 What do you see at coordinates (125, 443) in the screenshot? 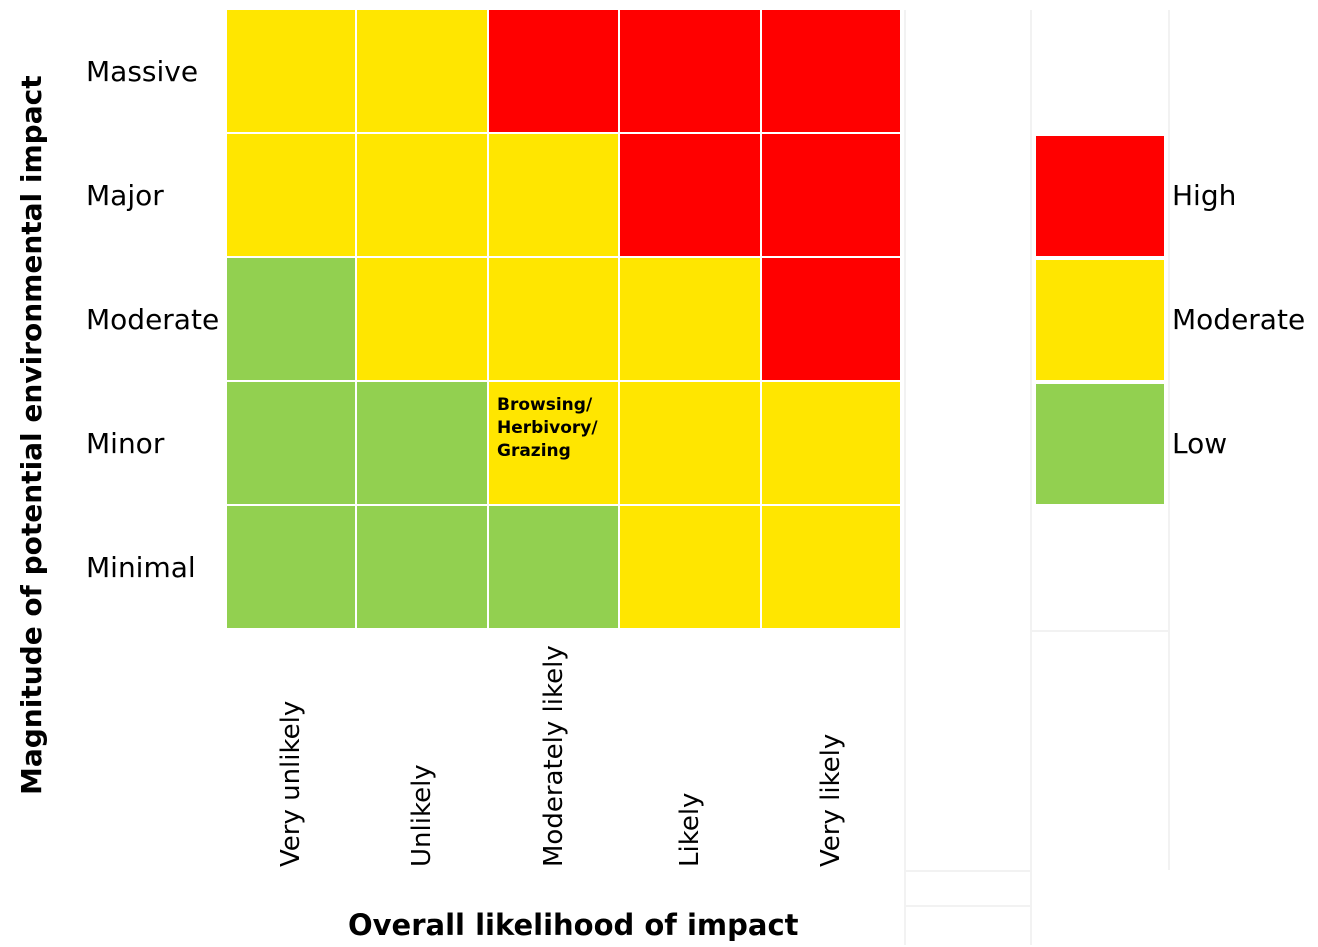
I see `row-label: Minor` at bounding box center [125, 443].